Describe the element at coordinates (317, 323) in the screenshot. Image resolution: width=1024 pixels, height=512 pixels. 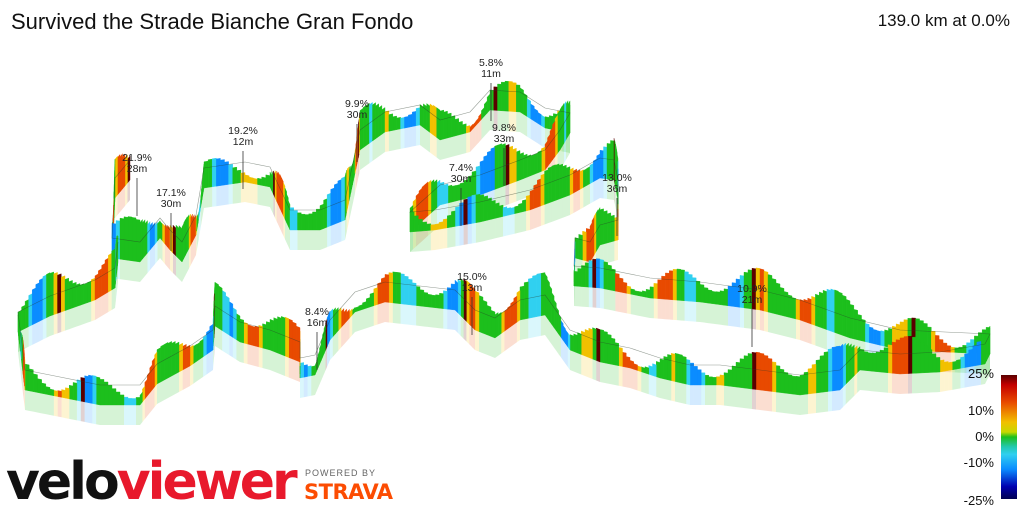
I see `climb-length-label: 16m` at that location.